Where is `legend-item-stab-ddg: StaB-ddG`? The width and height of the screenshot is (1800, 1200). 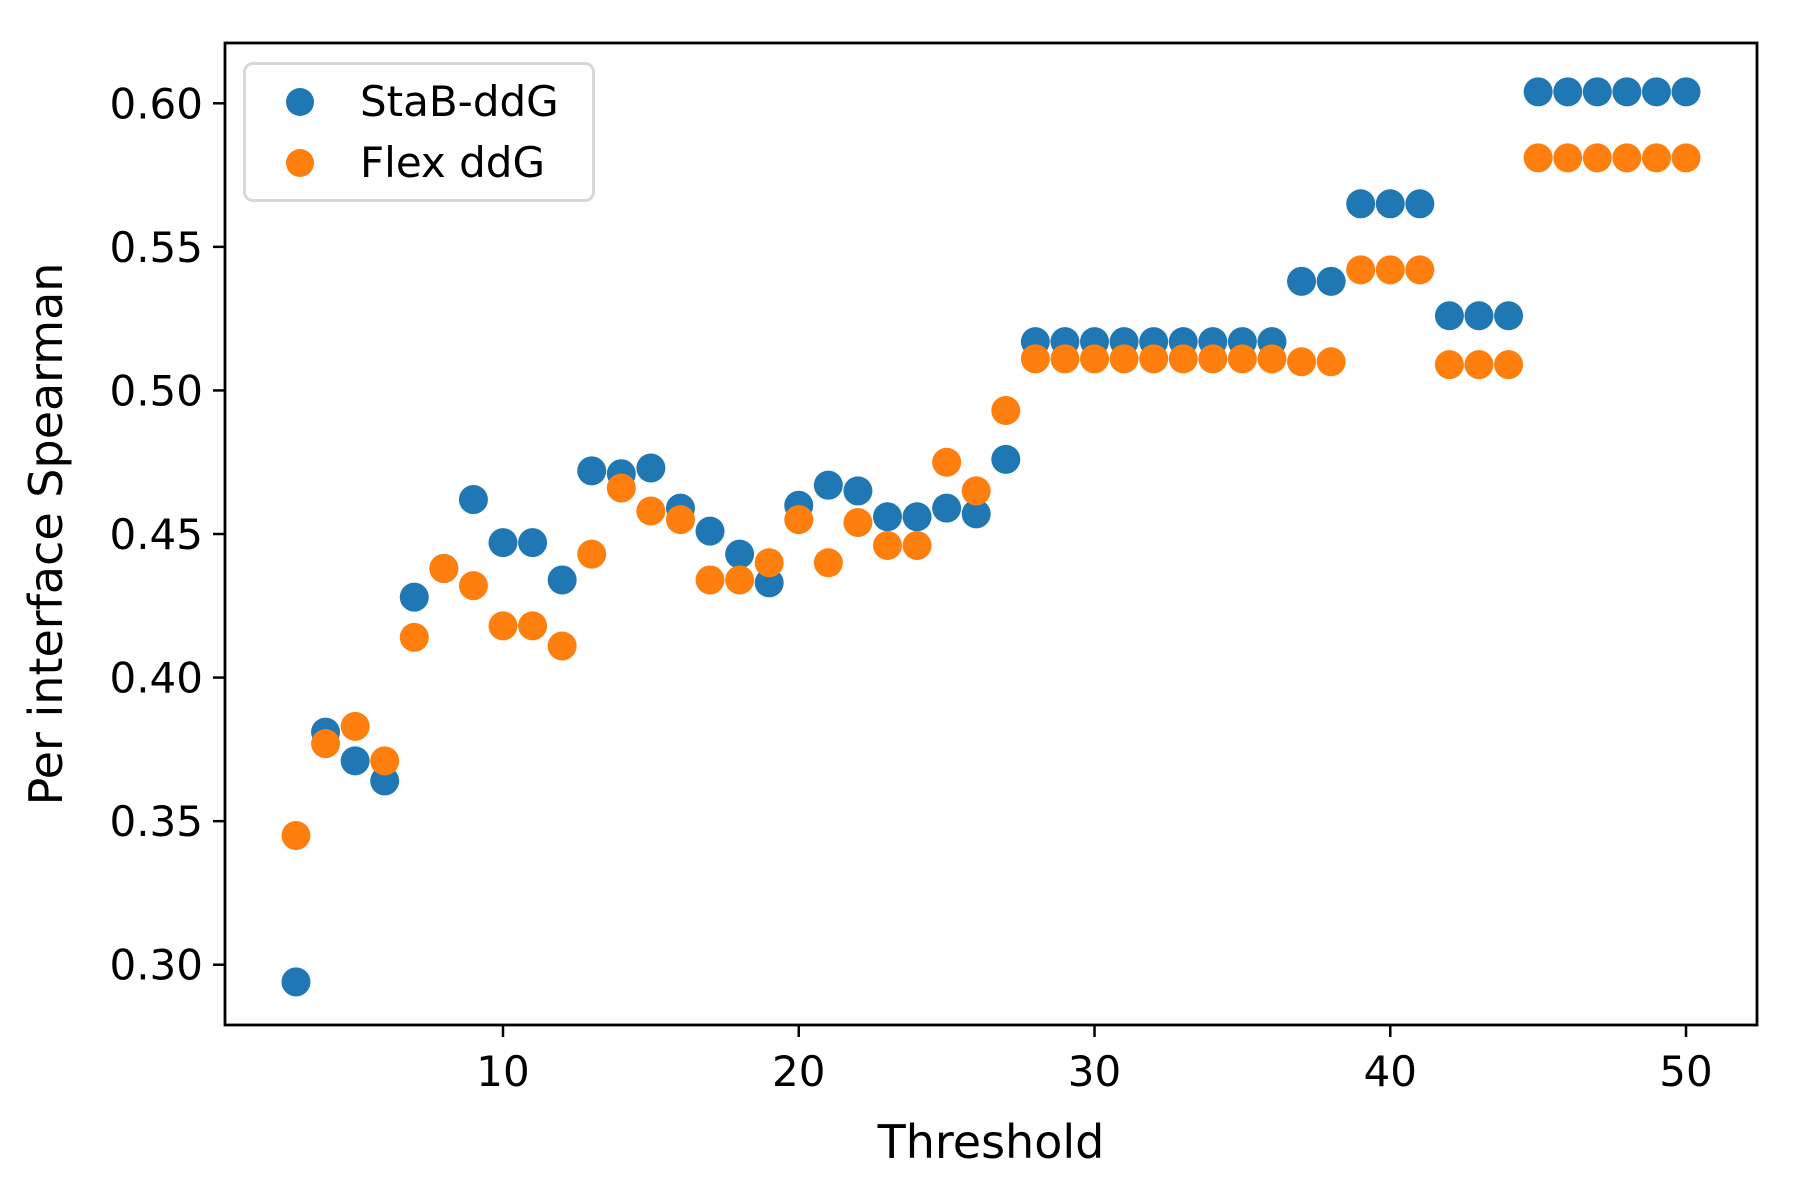
legend-item-stab-ddg: StaB-ddG is located at coordinates (439, 101).